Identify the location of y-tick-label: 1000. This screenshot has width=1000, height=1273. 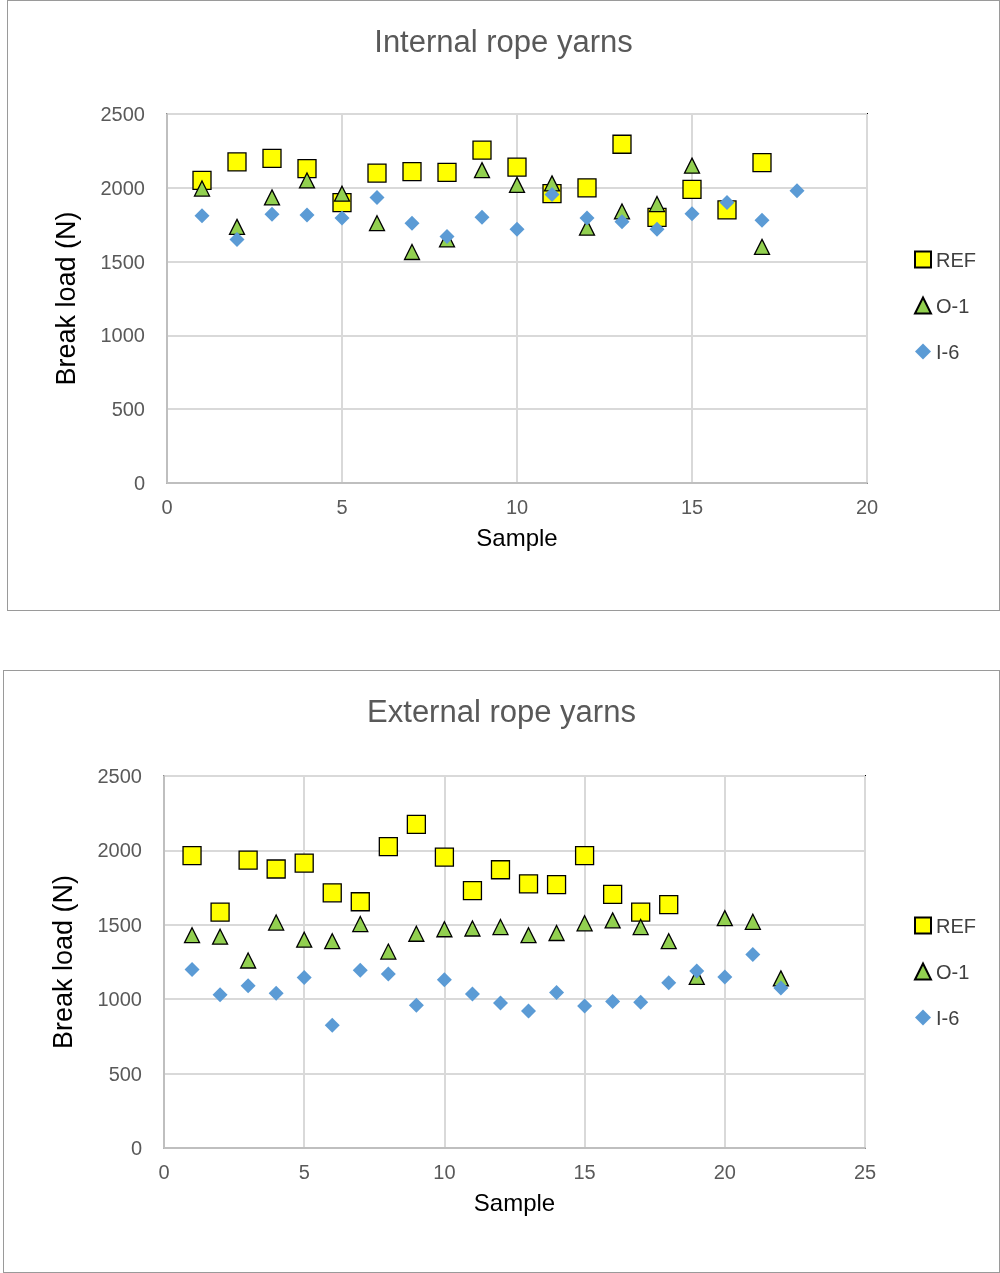
(119, 999).